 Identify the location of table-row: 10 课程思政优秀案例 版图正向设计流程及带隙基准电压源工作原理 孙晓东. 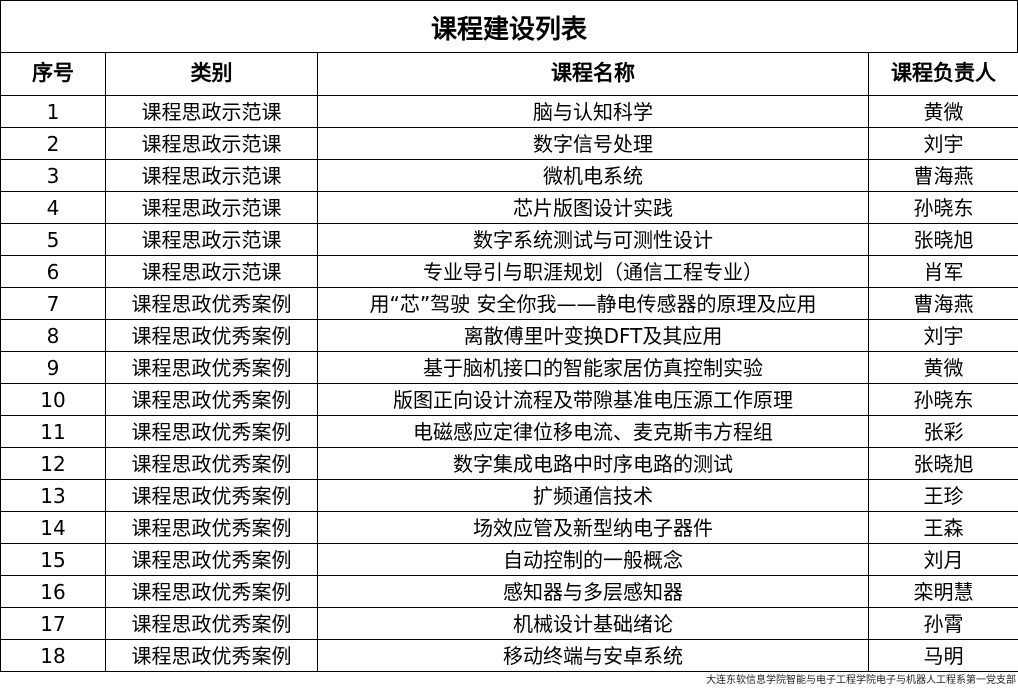
(509, 399).